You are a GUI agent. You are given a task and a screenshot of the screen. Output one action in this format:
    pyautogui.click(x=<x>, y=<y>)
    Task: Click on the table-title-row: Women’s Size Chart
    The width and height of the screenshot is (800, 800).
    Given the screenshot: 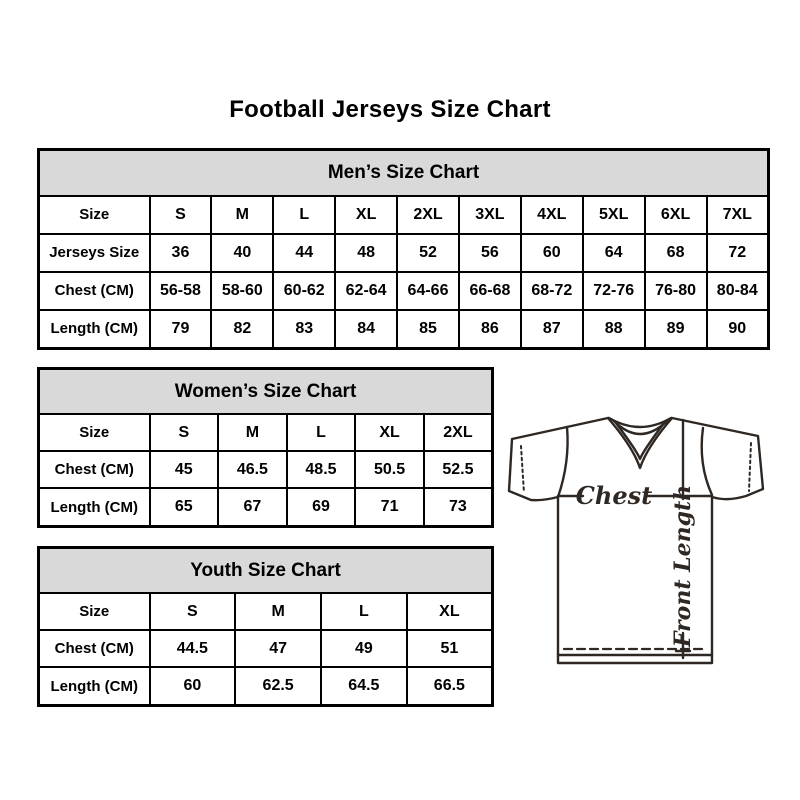 What is the action you would take?
    pyautogui.click(x=265, y=391)
    